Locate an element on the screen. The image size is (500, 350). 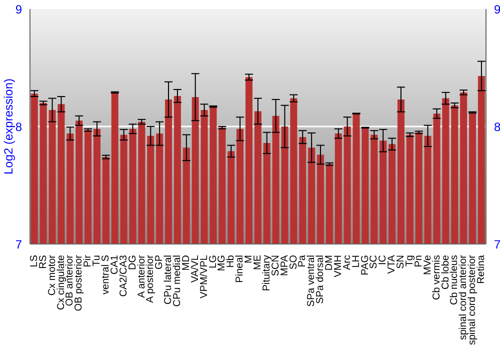
x-tick-label: SPa dorsal is located at coordinates (320, 279).